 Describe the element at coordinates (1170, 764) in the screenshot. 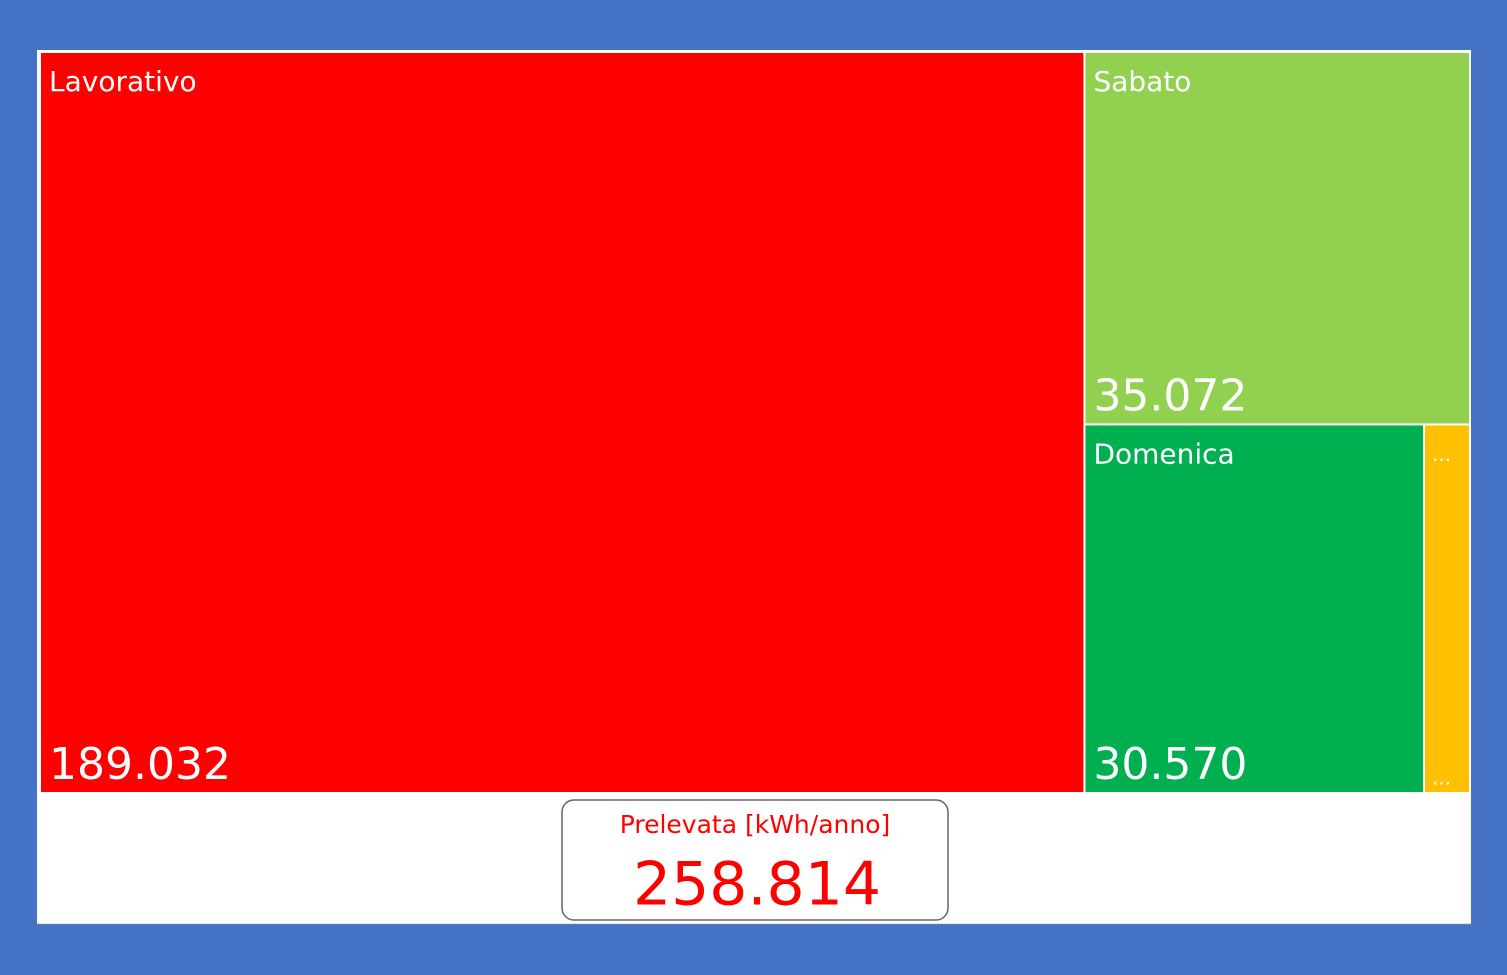

I see `tile-value: 30.570` at that location.